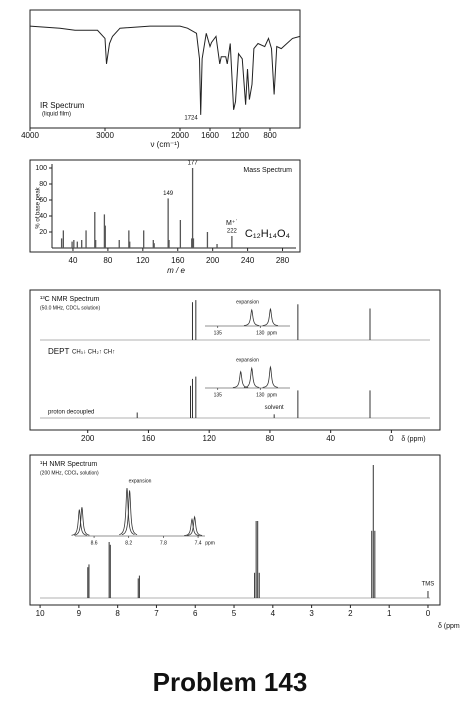  What do you see at coordinates (389, 613) in the screenshot?
I see `x-tick-label: 1` at bounding box center [389, 613].